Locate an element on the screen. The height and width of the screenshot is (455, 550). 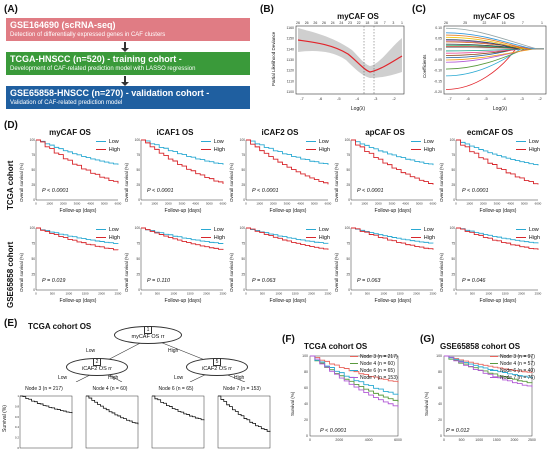
km-xlabel: Follow-up (days) is located at coordinates (498, 211).